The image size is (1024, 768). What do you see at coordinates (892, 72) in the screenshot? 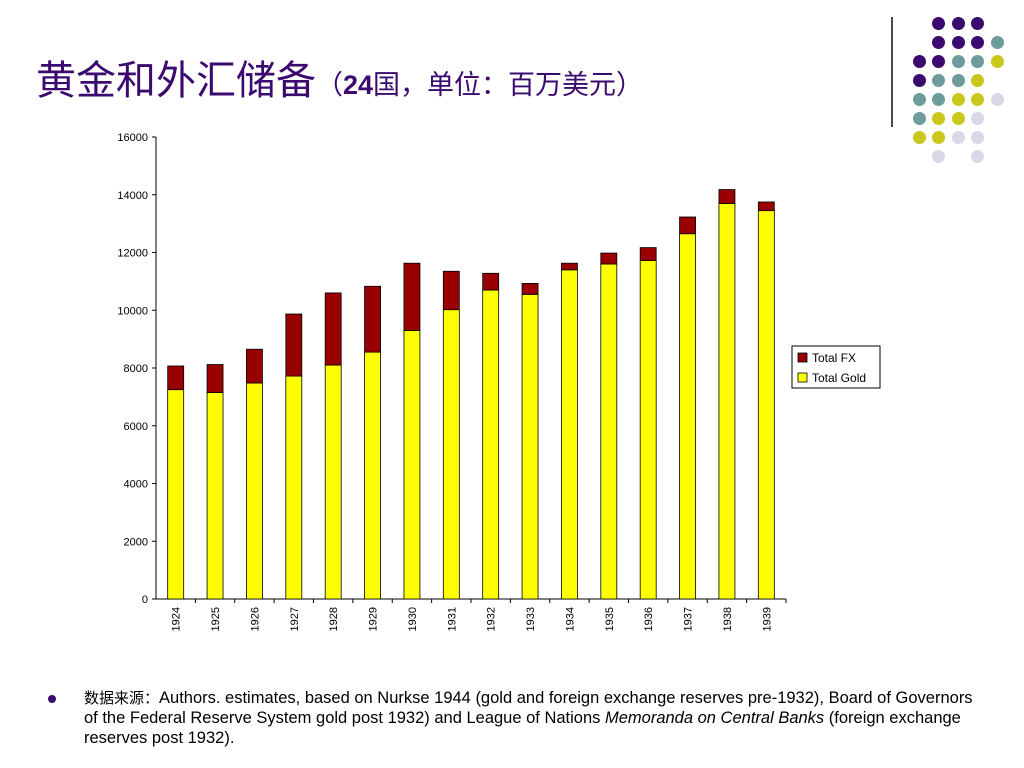
I see `decorative-divider` at bounding box center [892, 72].